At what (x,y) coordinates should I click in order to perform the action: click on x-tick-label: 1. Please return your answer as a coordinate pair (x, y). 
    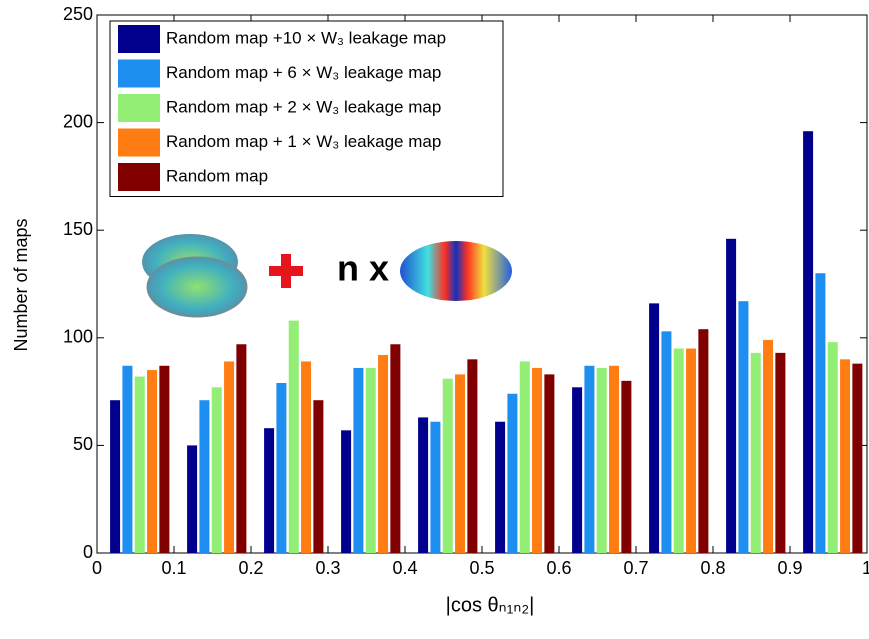
    Looking at the image, I should click on (865, 568).